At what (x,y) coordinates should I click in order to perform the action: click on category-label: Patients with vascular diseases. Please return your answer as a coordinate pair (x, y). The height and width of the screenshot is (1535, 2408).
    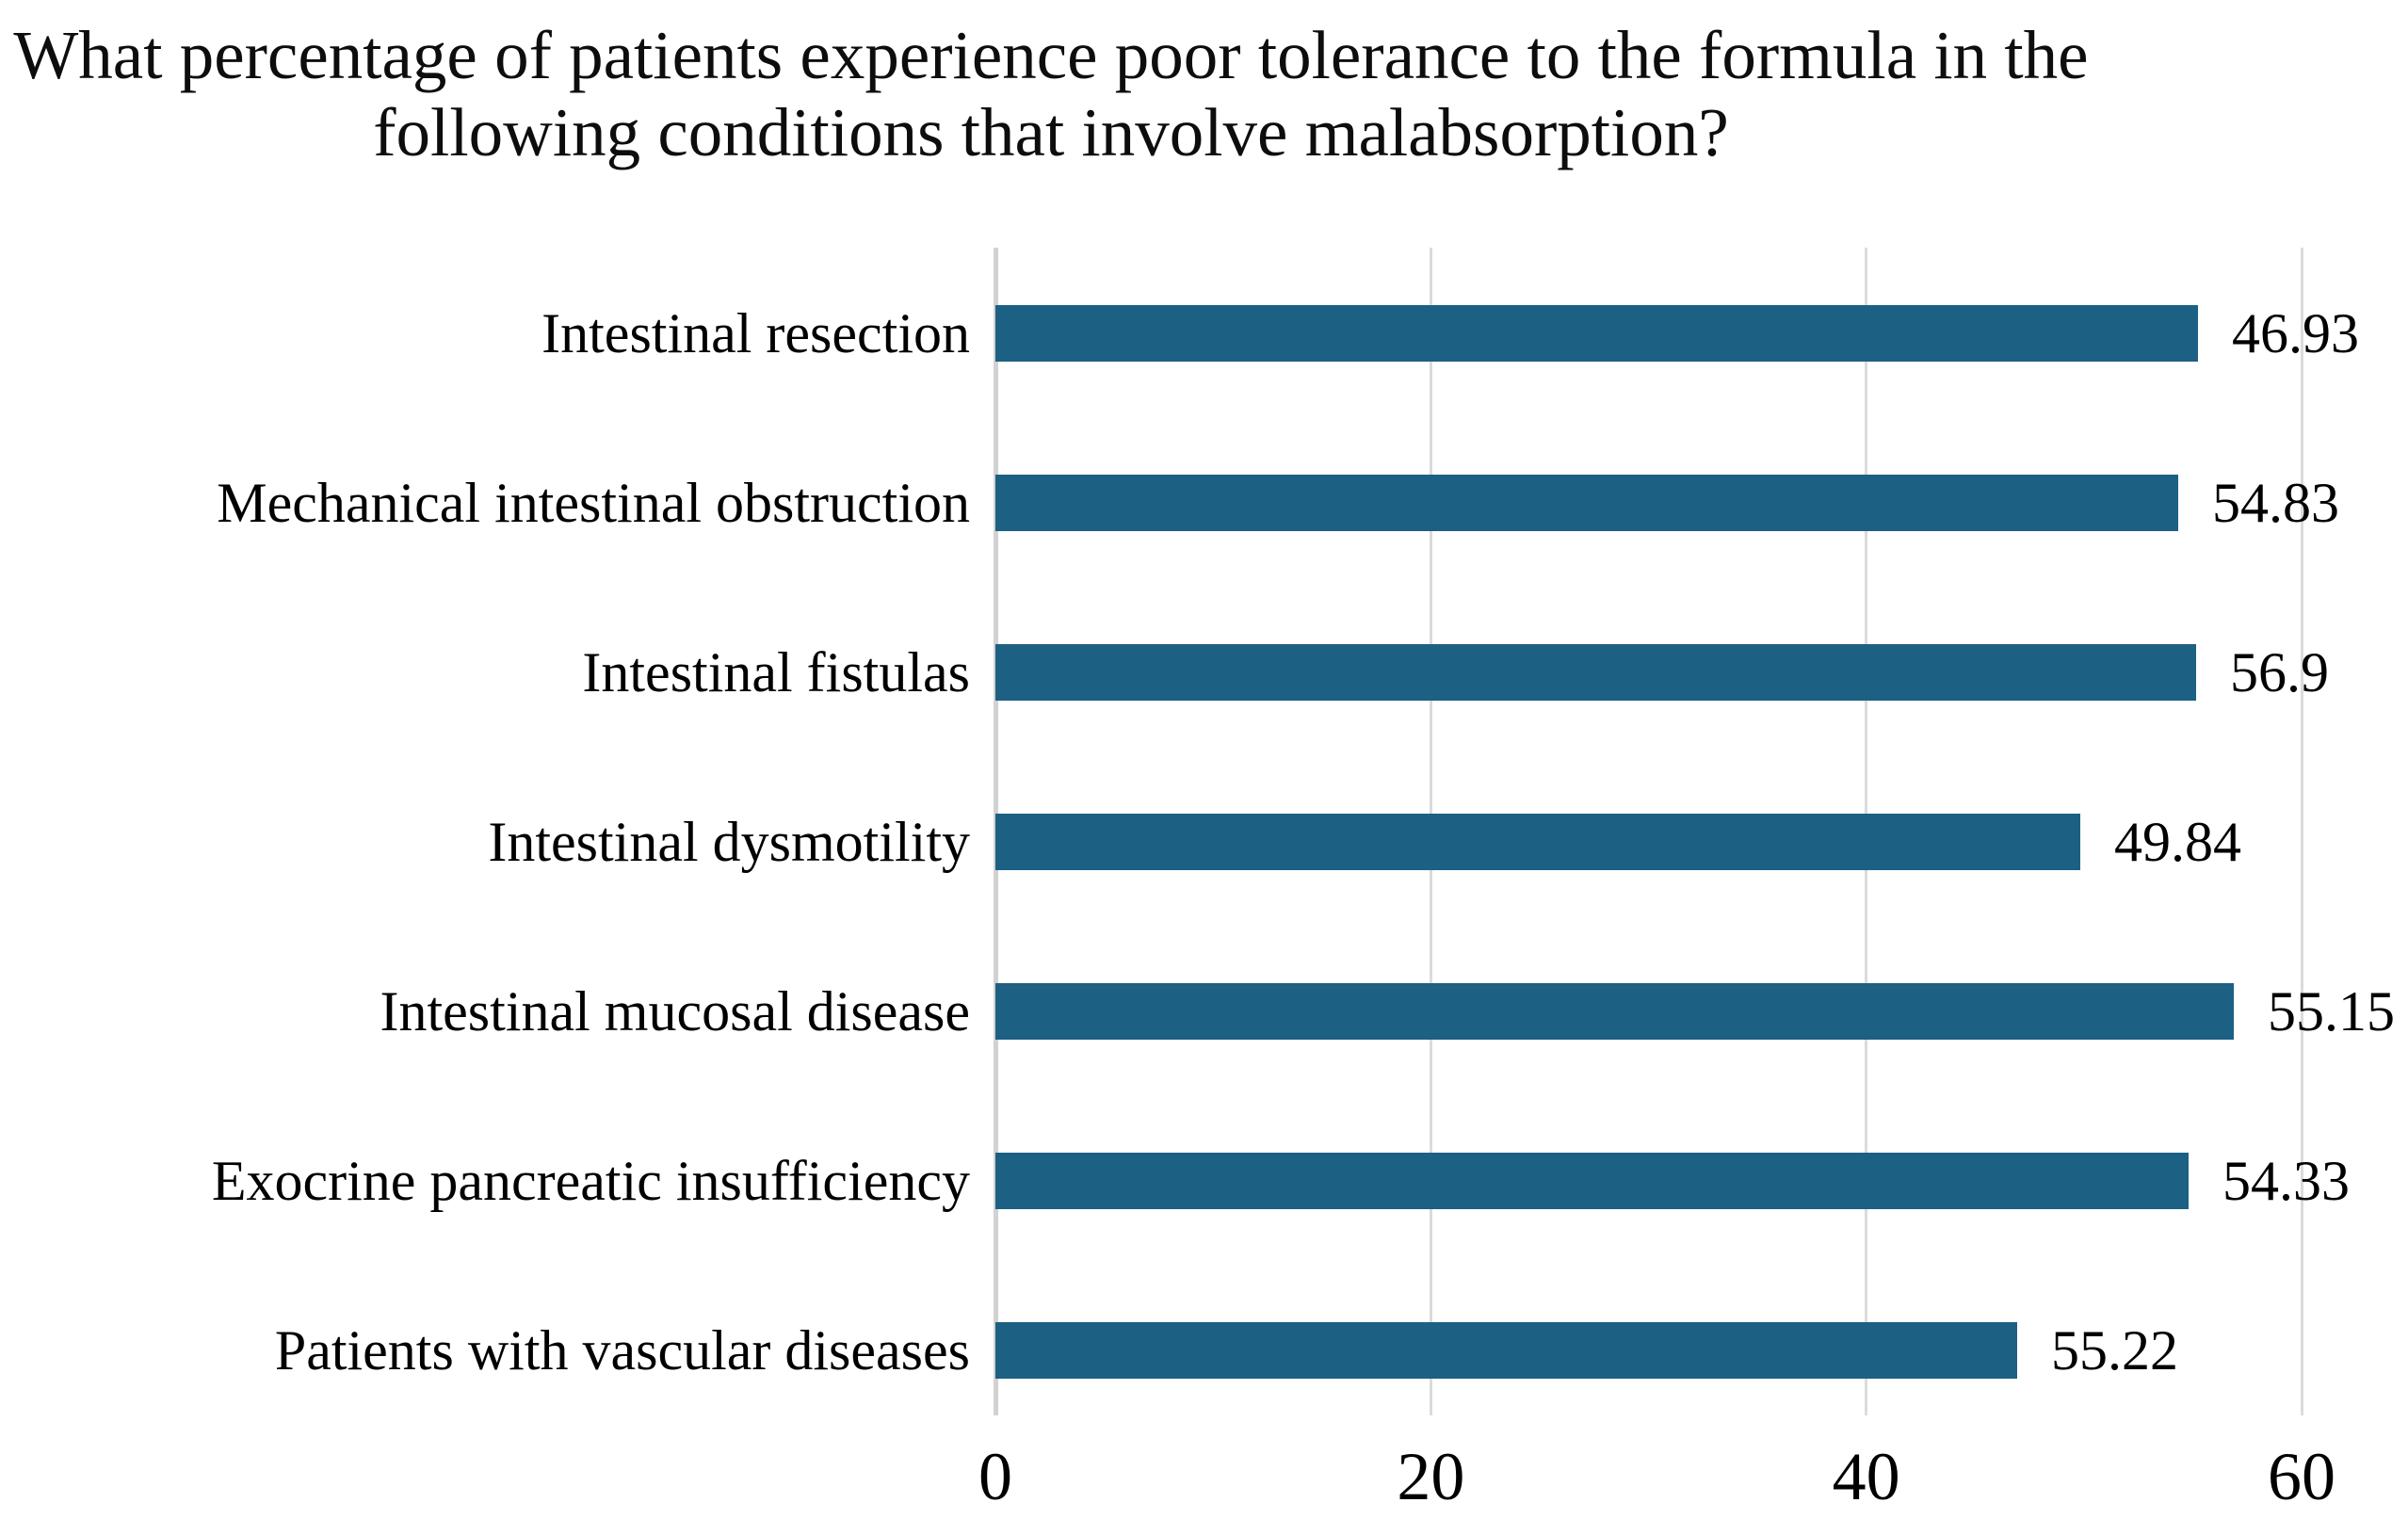
    Looking at the image, I should click on (622, 1350).